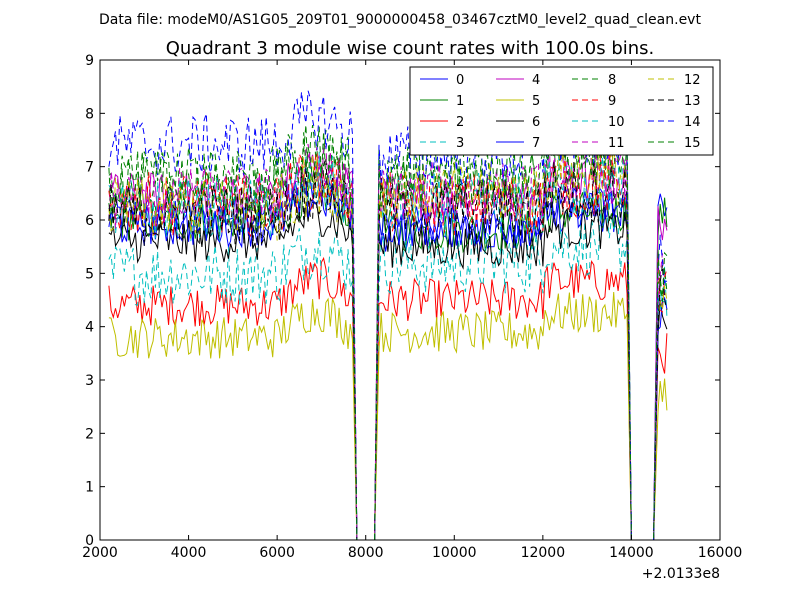 The width and height of the screenshot is (800, 600). What do you see at coordinates (631, 553) in the screenshot?
I see `x-tick-label: 14000` at bounding box center [631, 553].